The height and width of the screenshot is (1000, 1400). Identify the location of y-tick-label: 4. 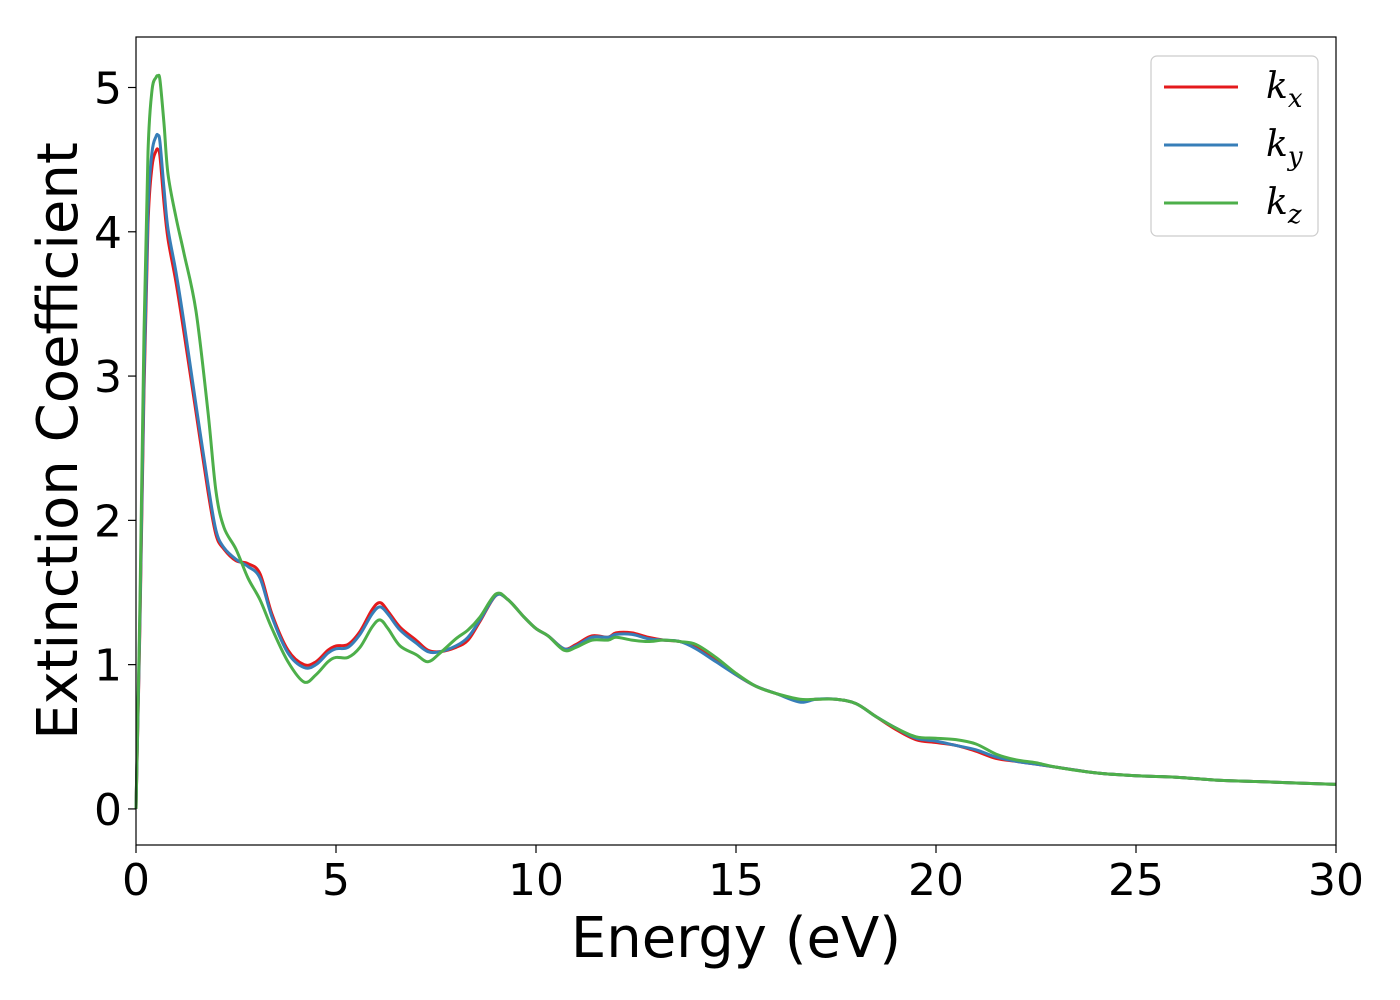
(108, 233).